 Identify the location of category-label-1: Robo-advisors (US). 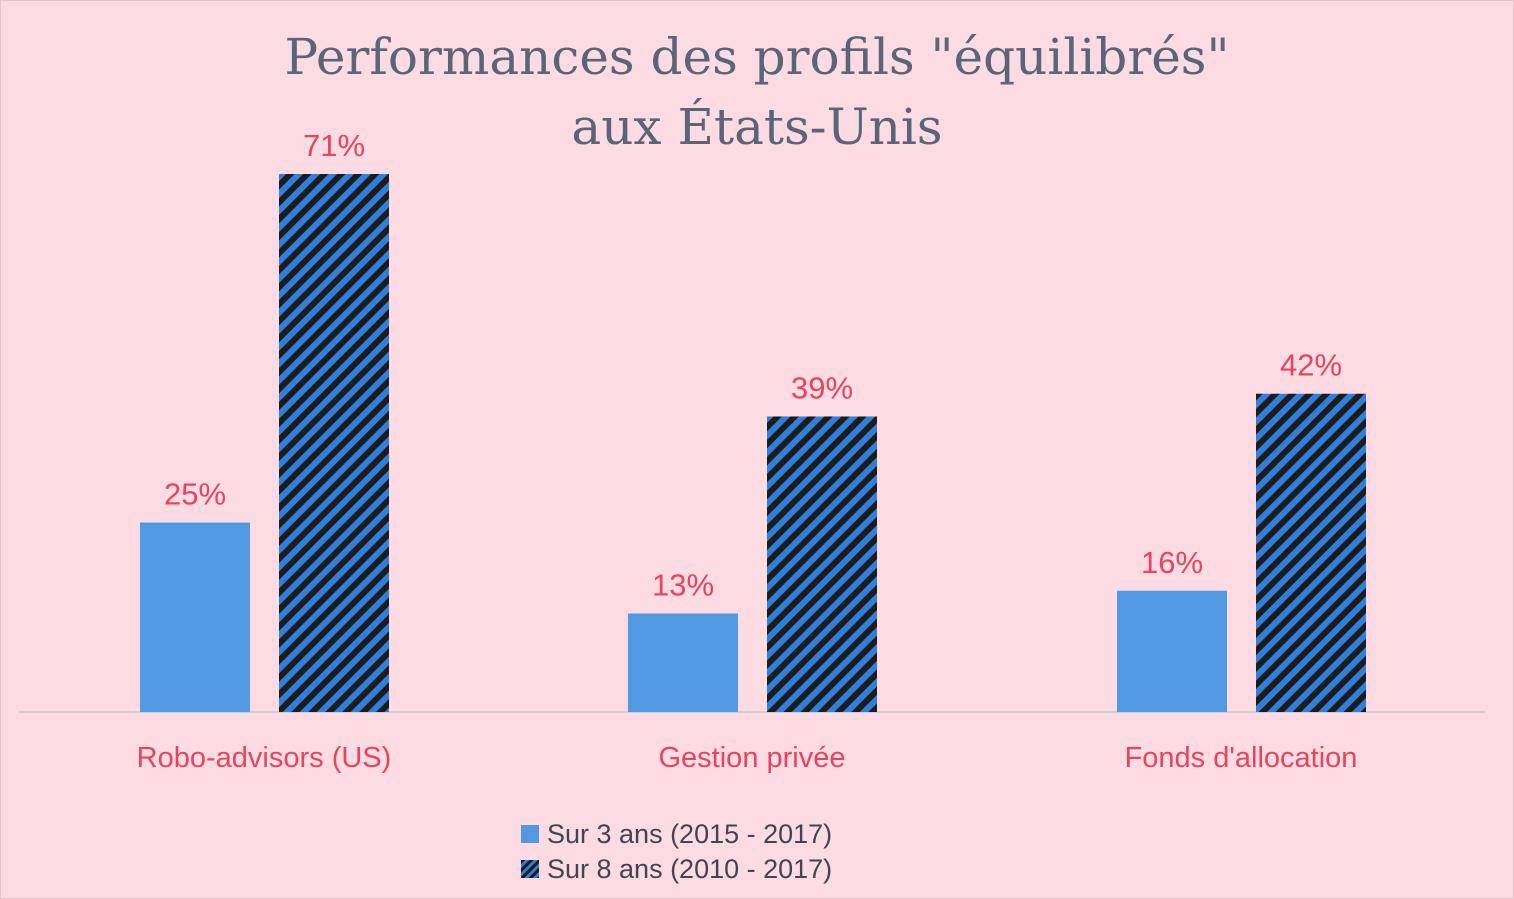
(264, 758).